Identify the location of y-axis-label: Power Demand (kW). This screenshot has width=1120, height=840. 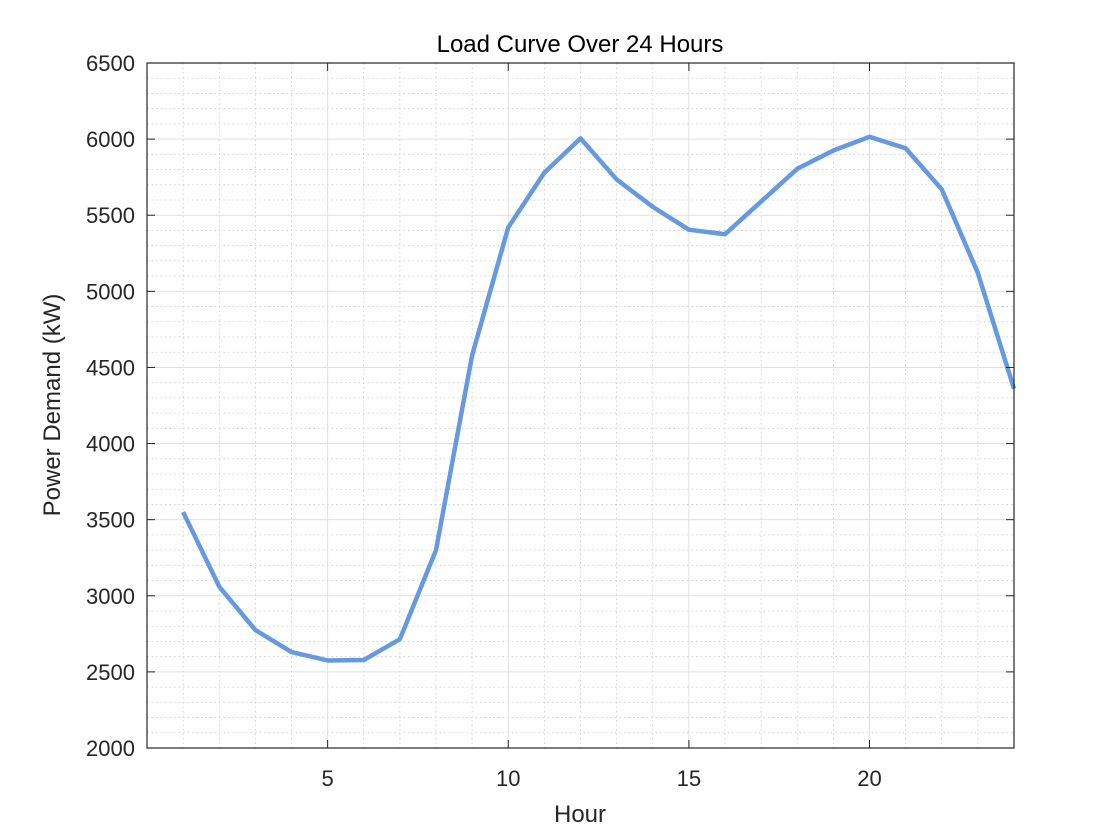
(52, 405).